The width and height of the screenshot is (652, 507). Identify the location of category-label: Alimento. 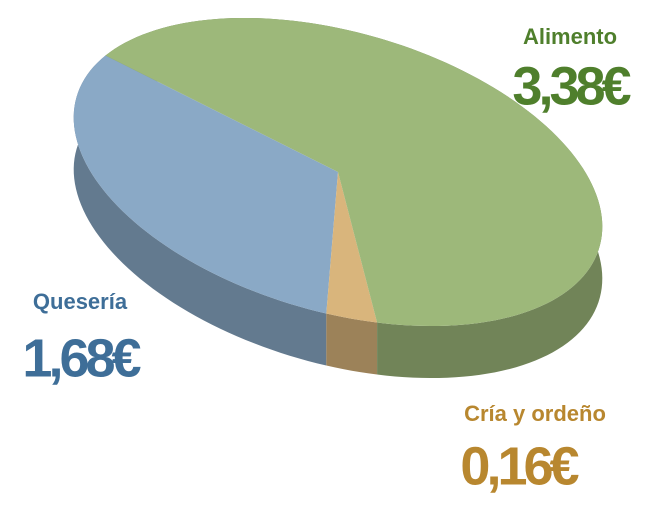
(570, 36).